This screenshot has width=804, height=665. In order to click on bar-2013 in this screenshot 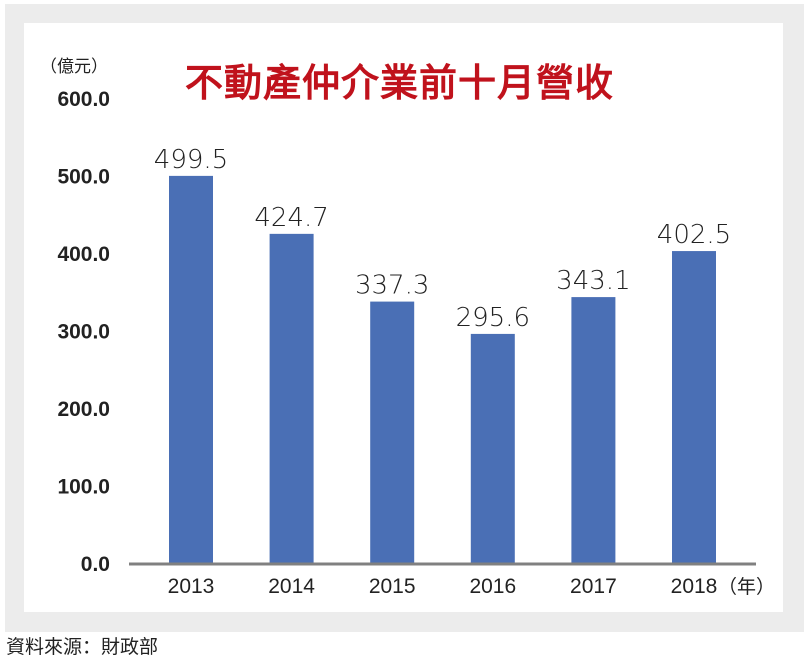, I will do `click(191, 369)`.